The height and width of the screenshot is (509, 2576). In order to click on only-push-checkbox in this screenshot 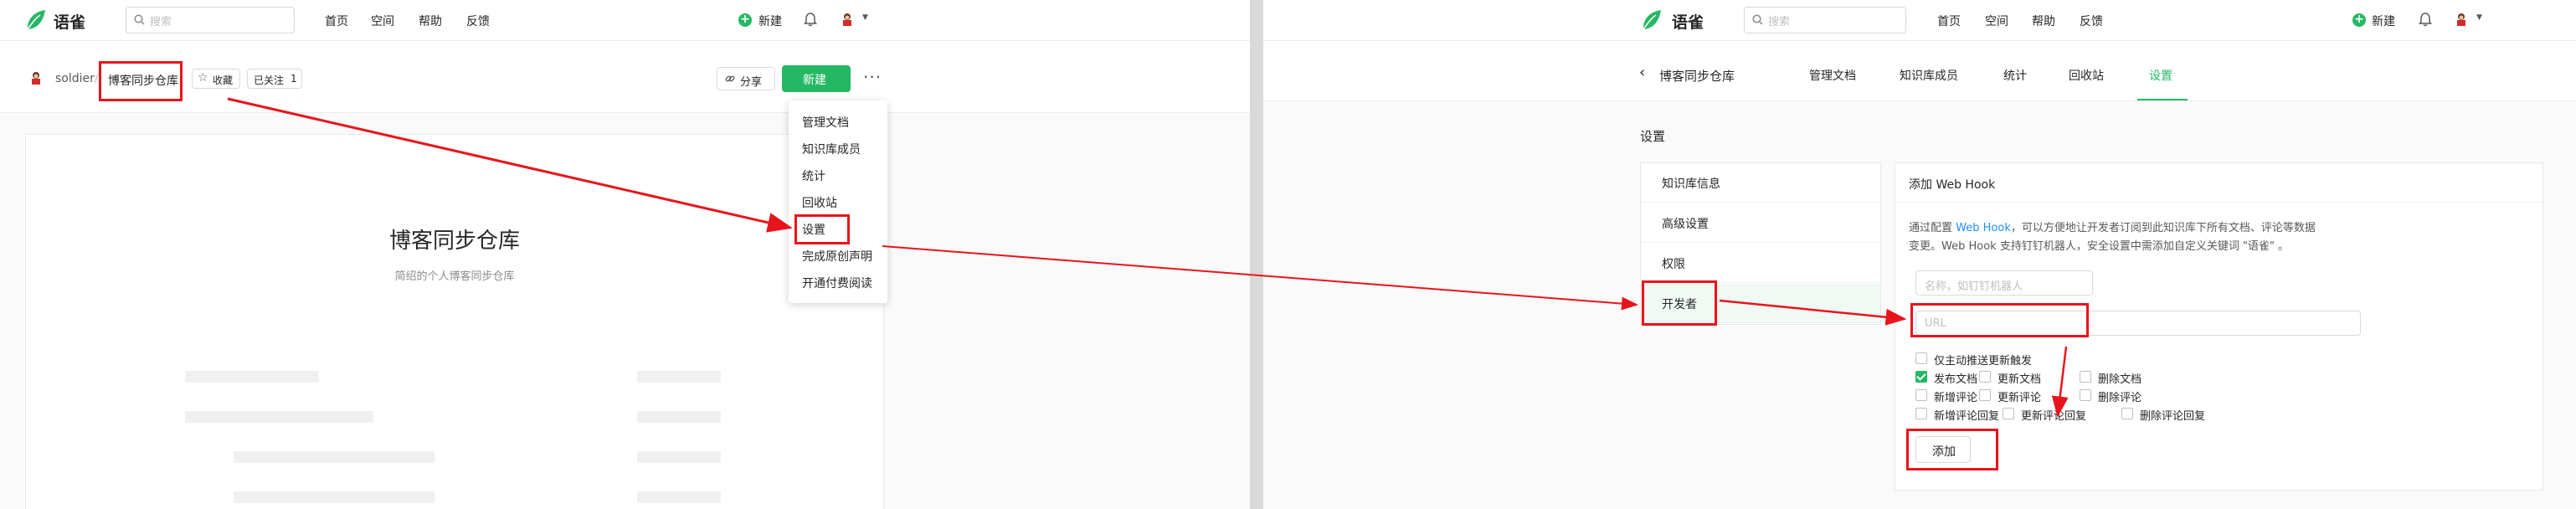, I will do `click(1921, 358)`.